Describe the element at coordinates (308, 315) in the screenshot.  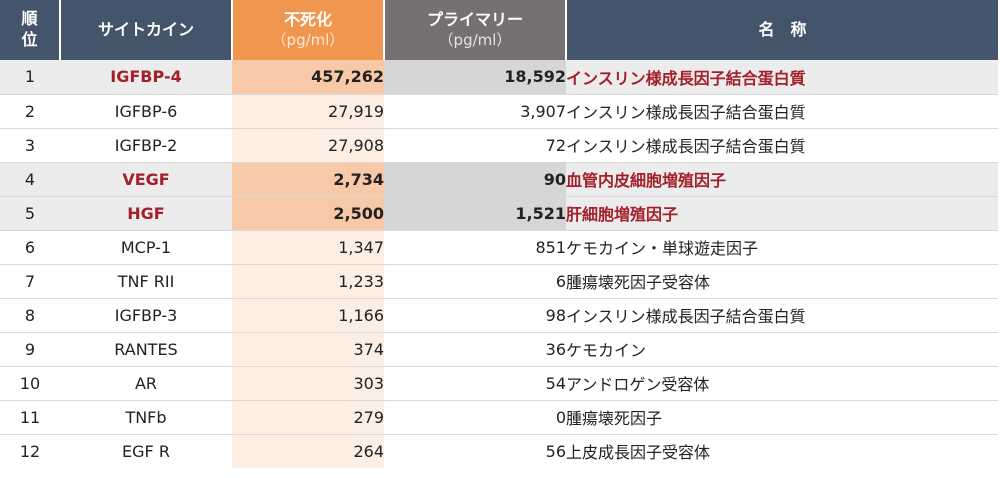
I see `immortalized-value-cell: 1,166` at that location.